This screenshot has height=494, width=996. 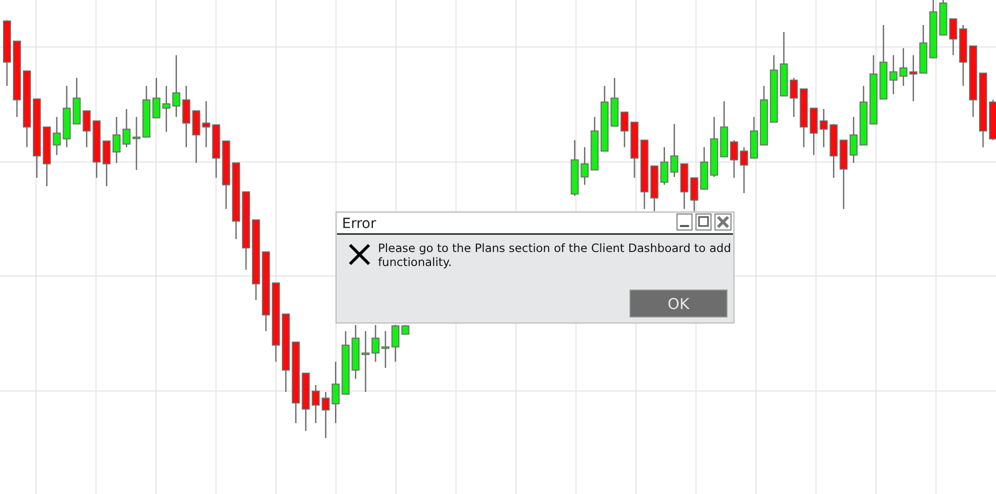 I want to click on annotation: Please go to the Plans section of the Client Dashboard to add functionality., so click(x=554, y=255).